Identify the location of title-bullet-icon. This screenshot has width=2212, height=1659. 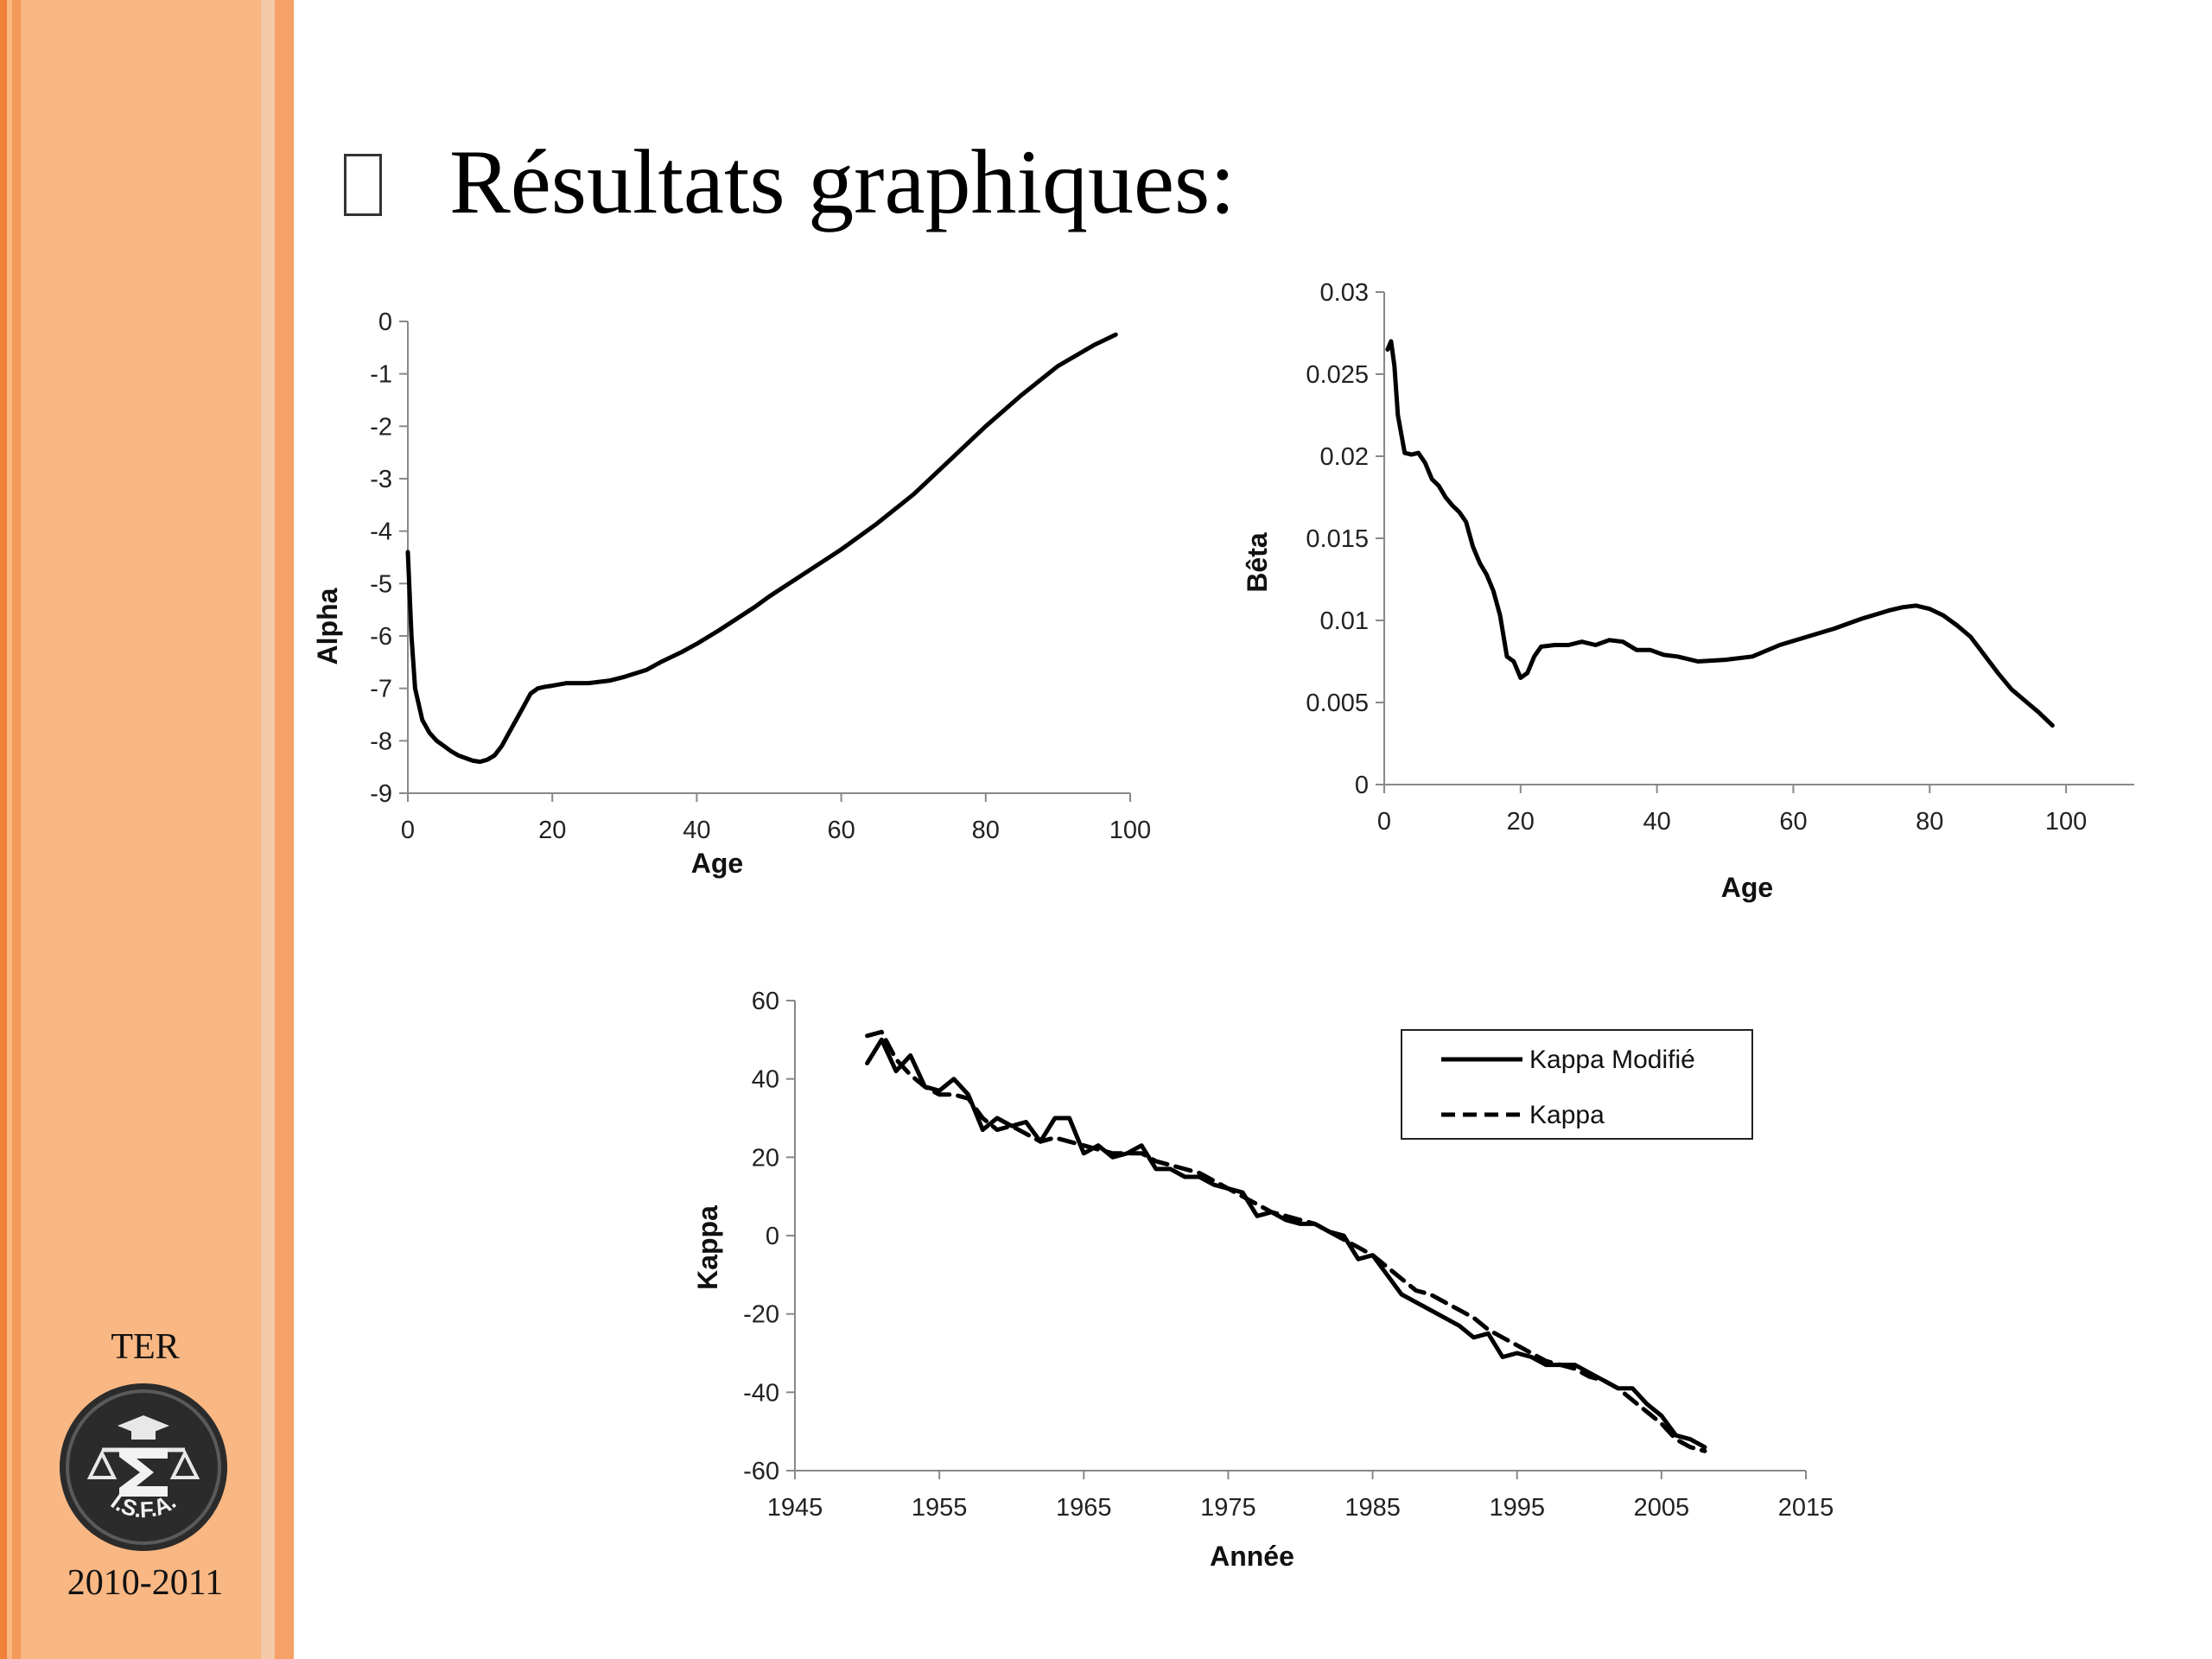
(363, 185).